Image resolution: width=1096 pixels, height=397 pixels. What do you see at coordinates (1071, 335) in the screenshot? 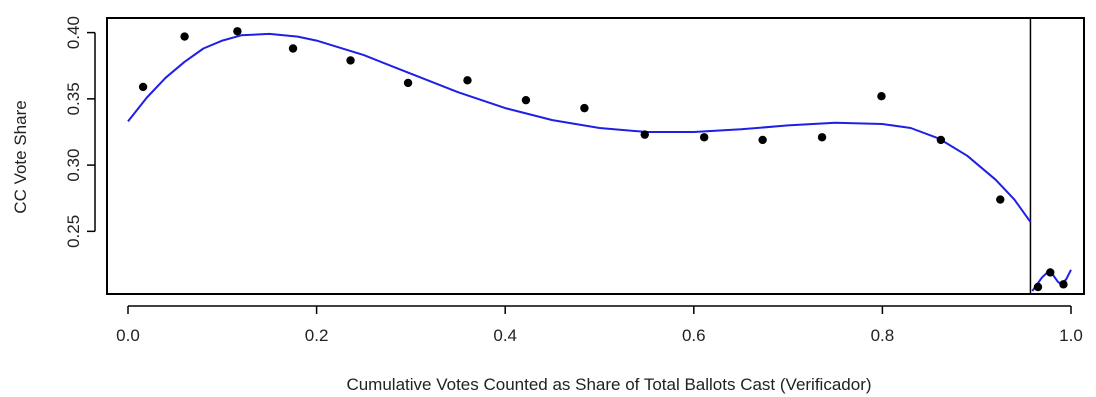
I see `x-tick-label: 1.0` at bounding box center [1071, 335].